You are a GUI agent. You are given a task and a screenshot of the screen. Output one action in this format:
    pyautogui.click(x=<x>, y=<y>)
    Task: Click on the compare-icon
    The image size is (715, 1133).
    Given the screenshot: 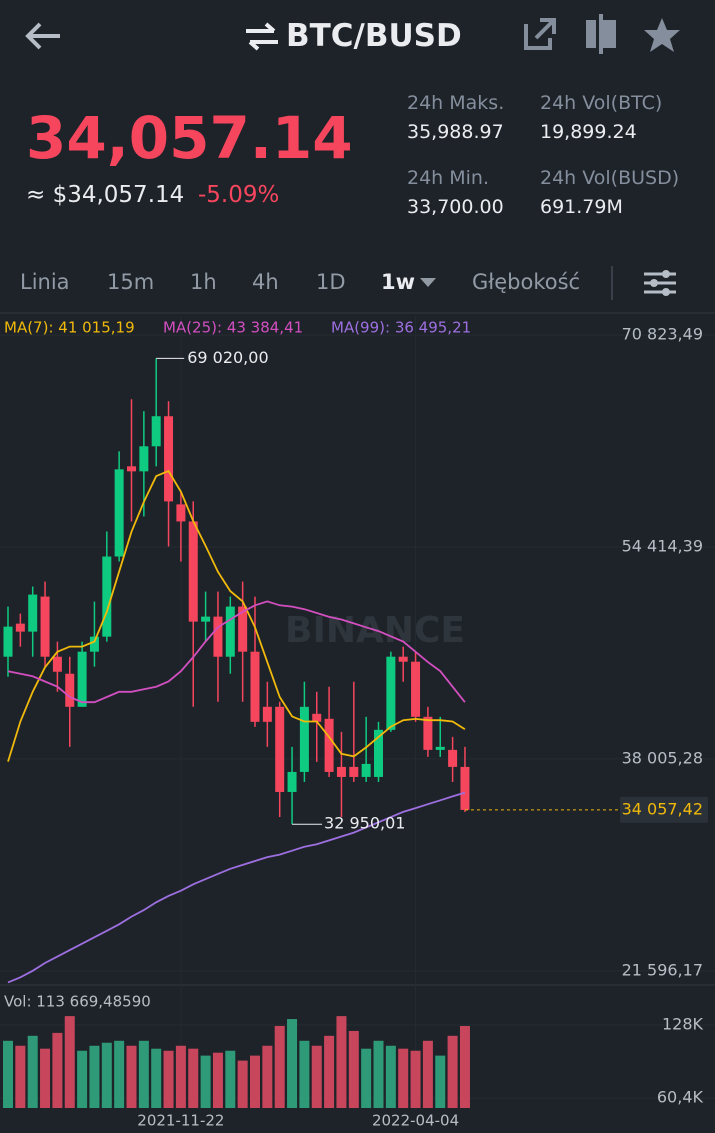 What is the action you would take?
    pyautogui.click(x=601, y=34)
    